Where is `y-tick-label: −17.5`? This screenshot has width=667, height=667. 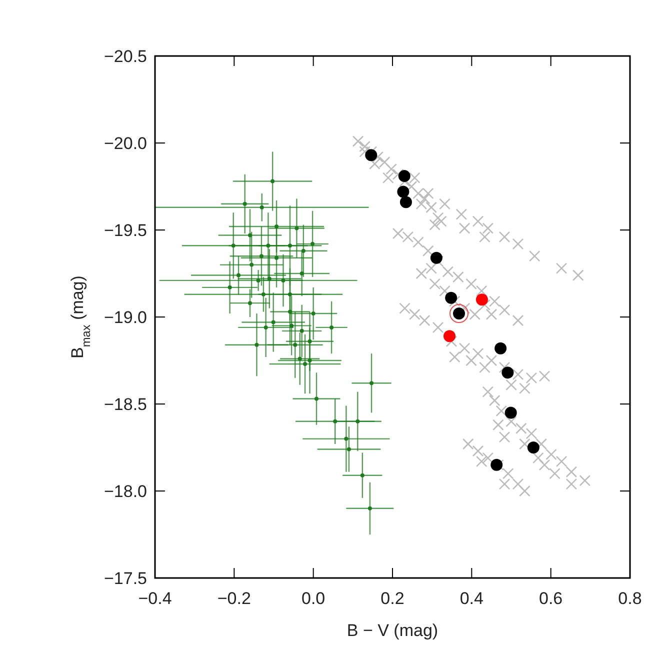 y-tick-label: −17.5 is located at coordinates (125, 578).